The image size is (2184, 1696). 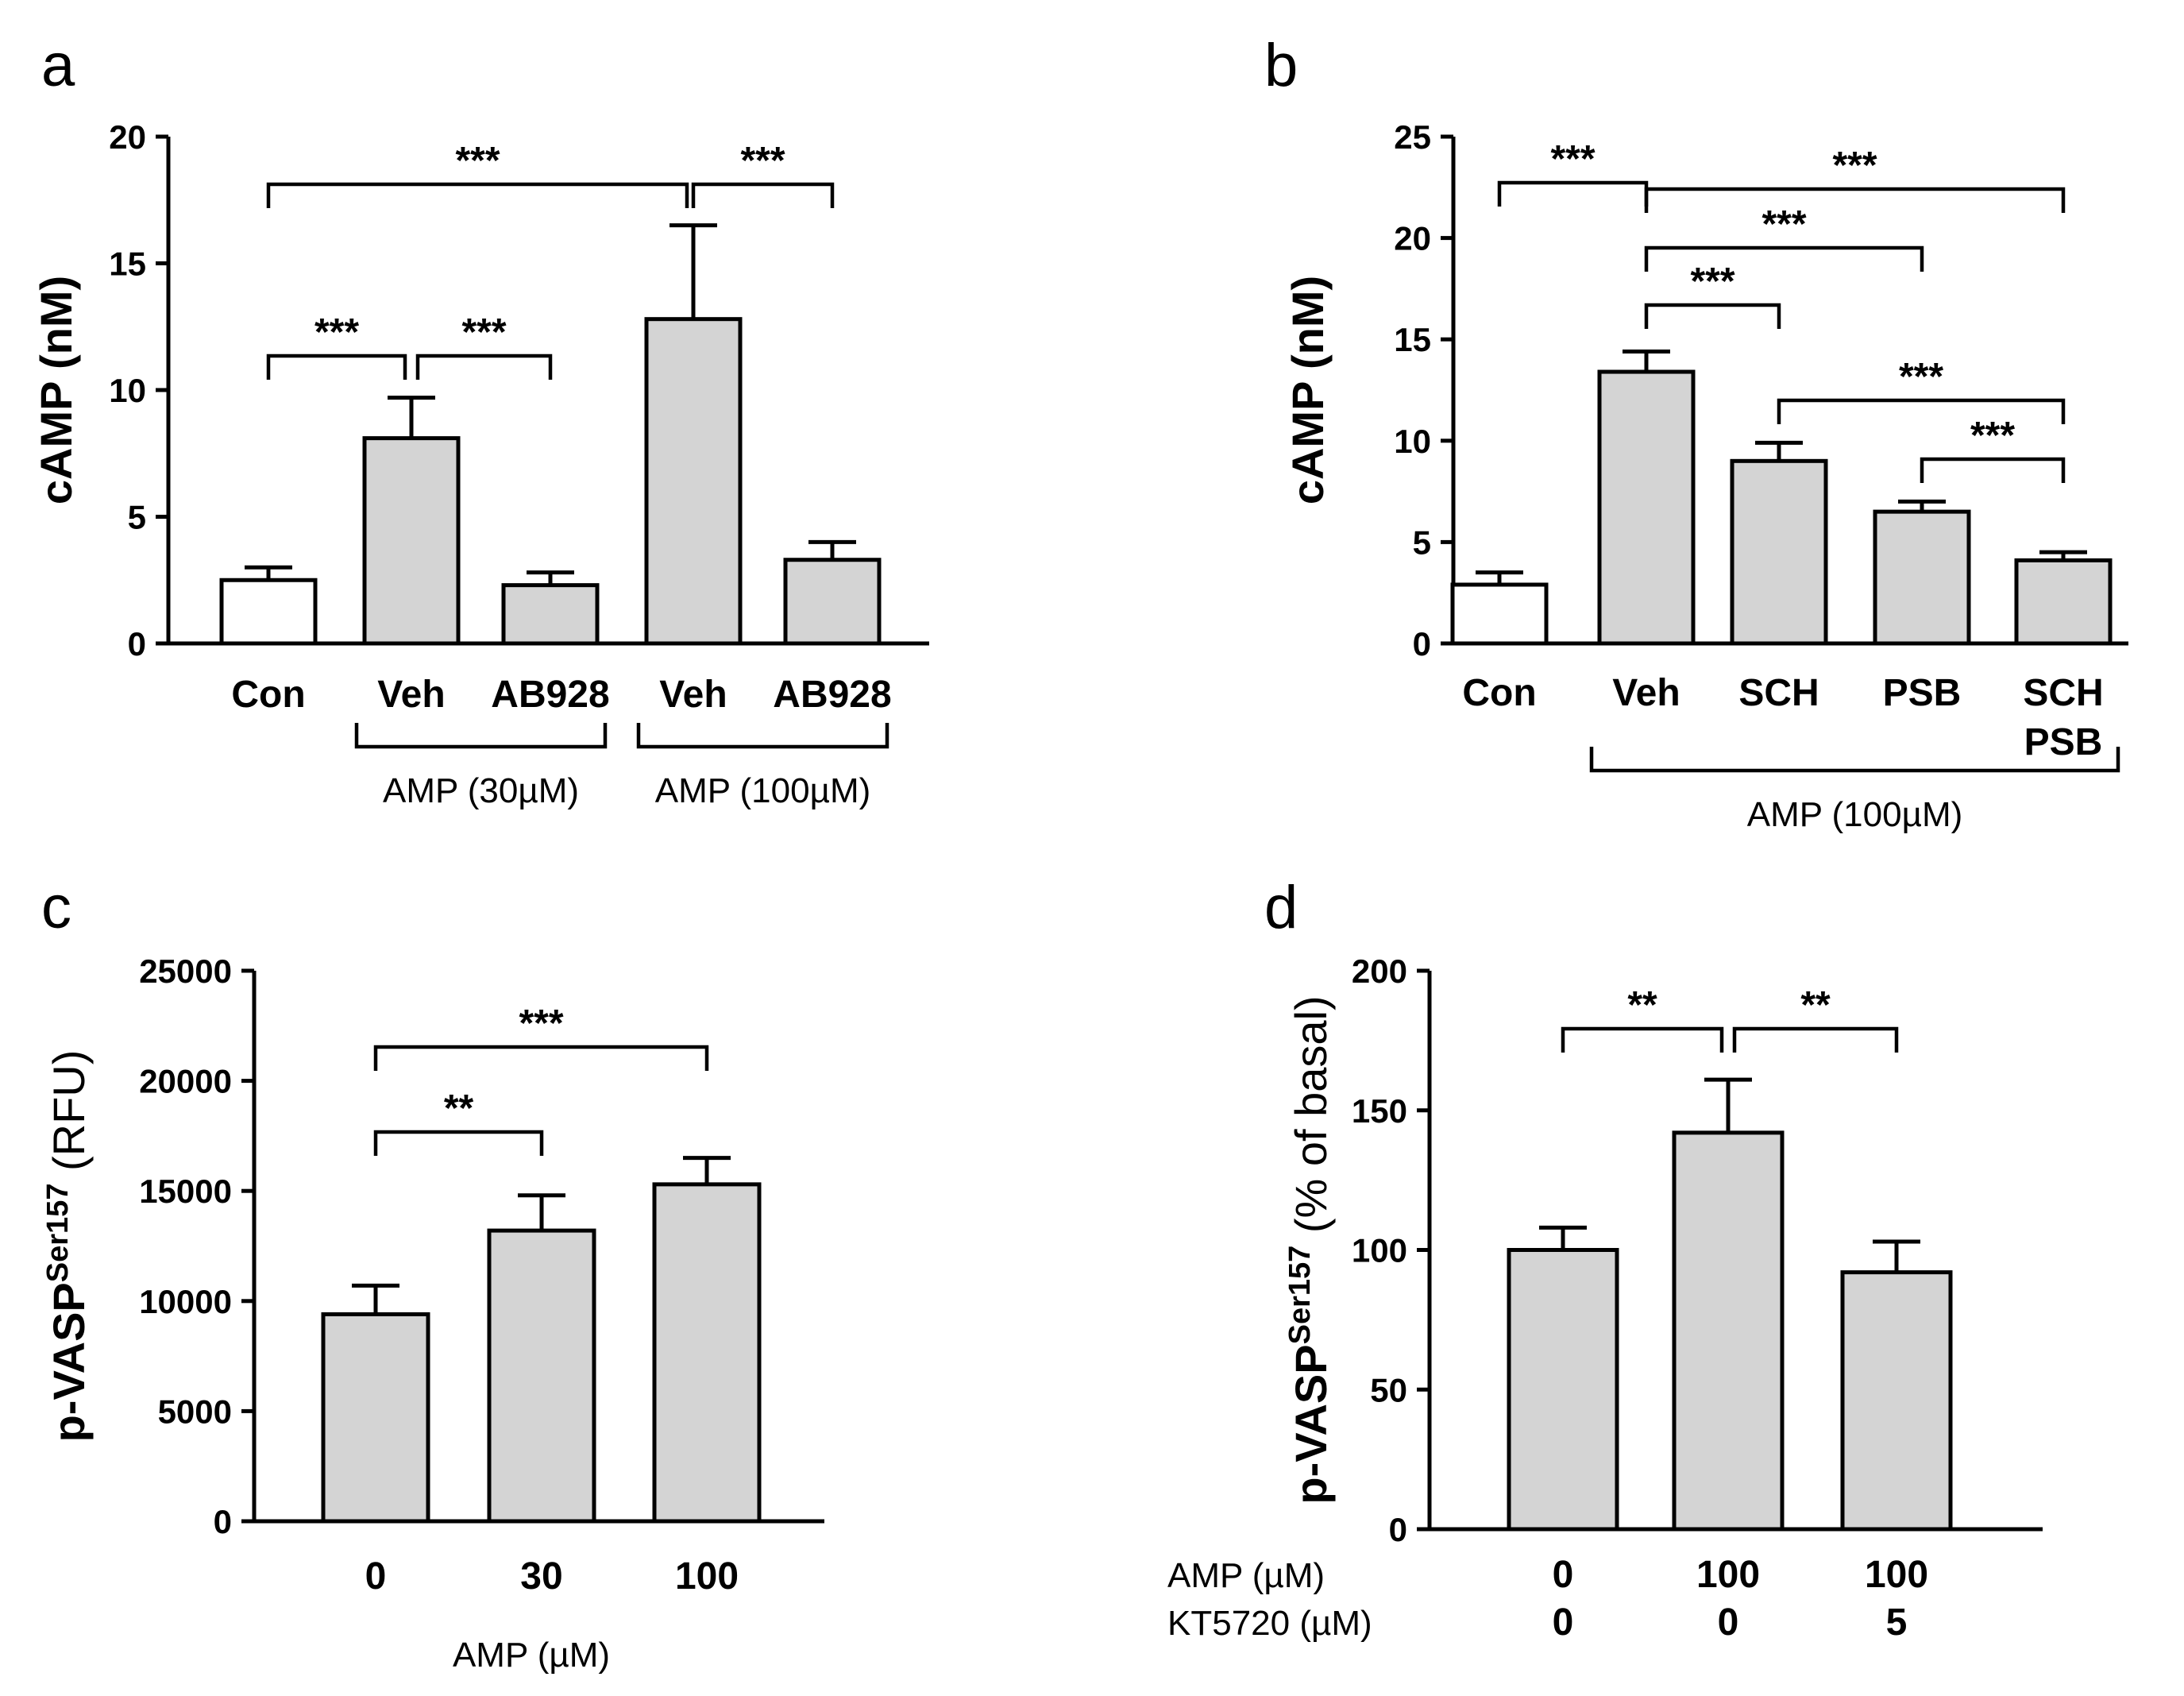 I want to click on category-label: 30, so click(x=541, y=1576).